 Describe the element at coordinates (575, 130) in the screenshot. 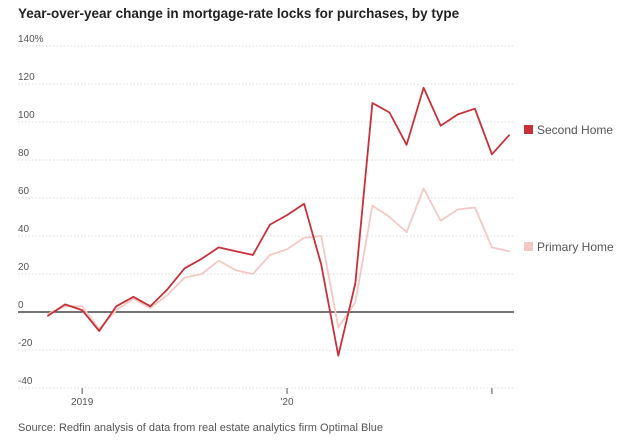

I see `legend-label: Second Home` at that location.